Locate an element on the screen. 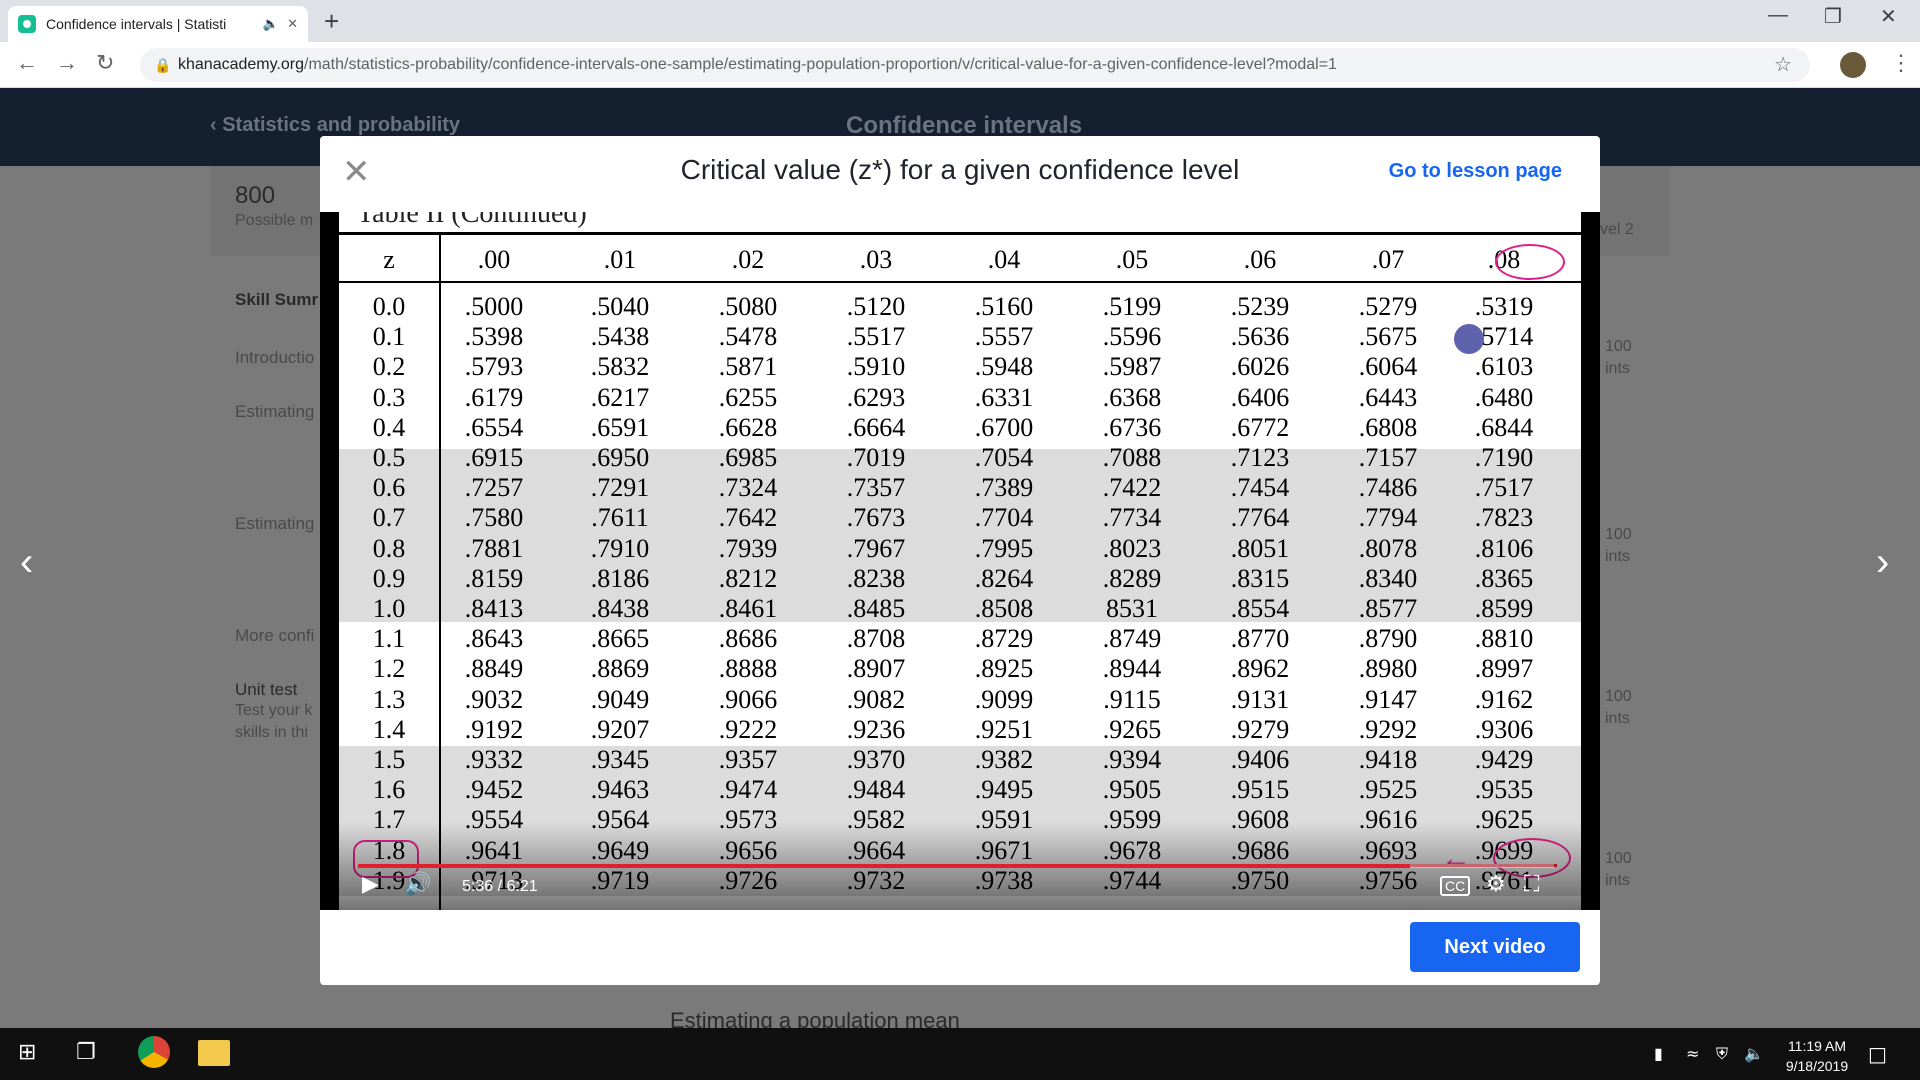  z-table-column-header: .03 is located at coordinates (876, 259).